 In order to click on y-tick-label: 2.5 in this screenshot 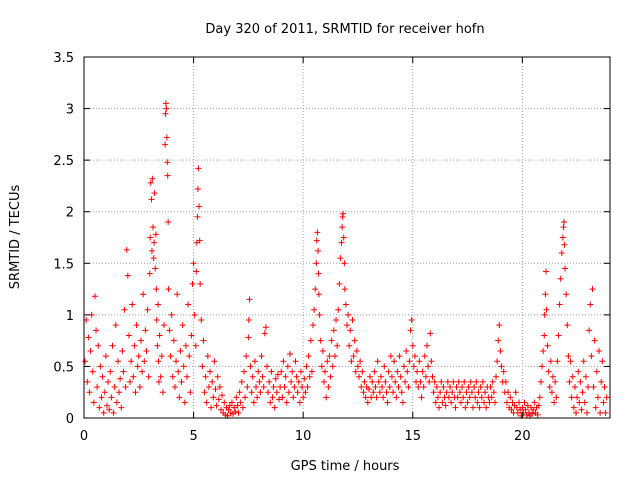, I will do `click(63, 161)`.